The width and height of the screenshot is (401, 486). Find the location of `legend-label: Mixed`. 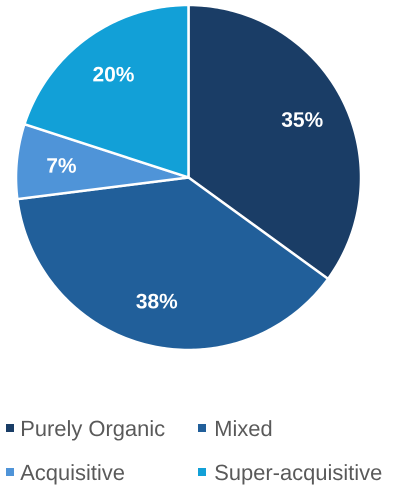

legend-label: Mixed is located at coordinates (244, 428).